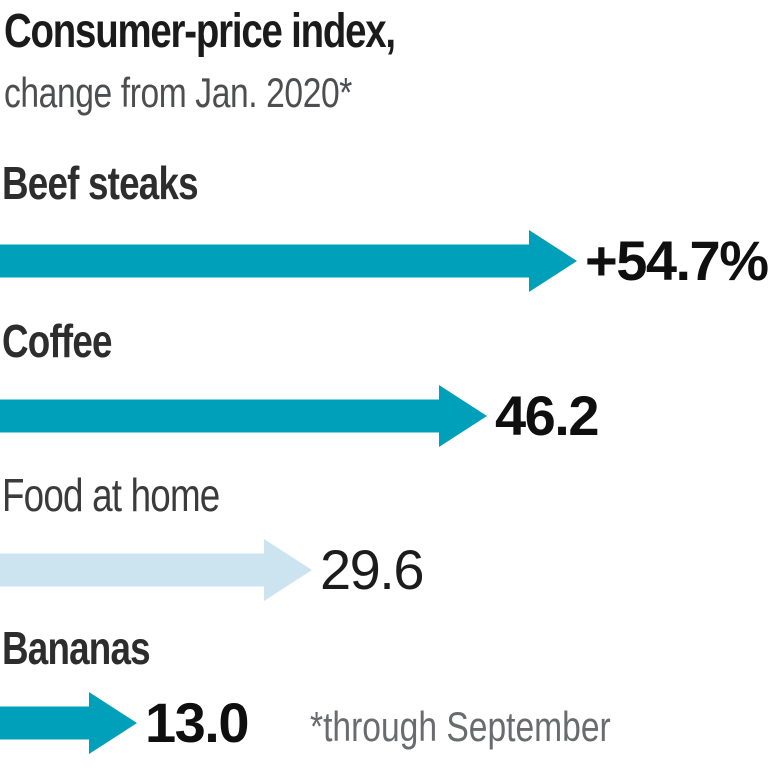 The width and height of the screenshot is (768, 768). Describe the element at coordinates (676, 260) in the screenshot. I see `value-label-beef-steaks: +54.7%` at that location.